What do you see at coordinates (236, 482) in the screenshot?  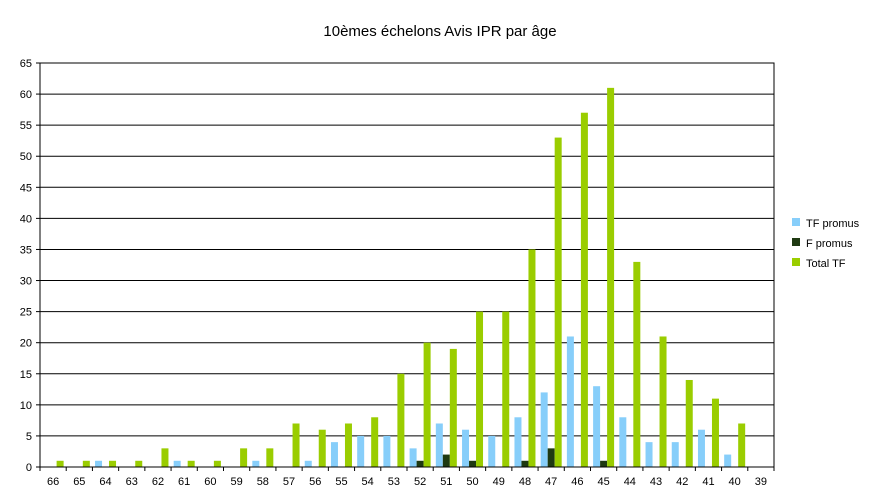 I see `x-tick-label: 59` at bounding box center [236, 482].